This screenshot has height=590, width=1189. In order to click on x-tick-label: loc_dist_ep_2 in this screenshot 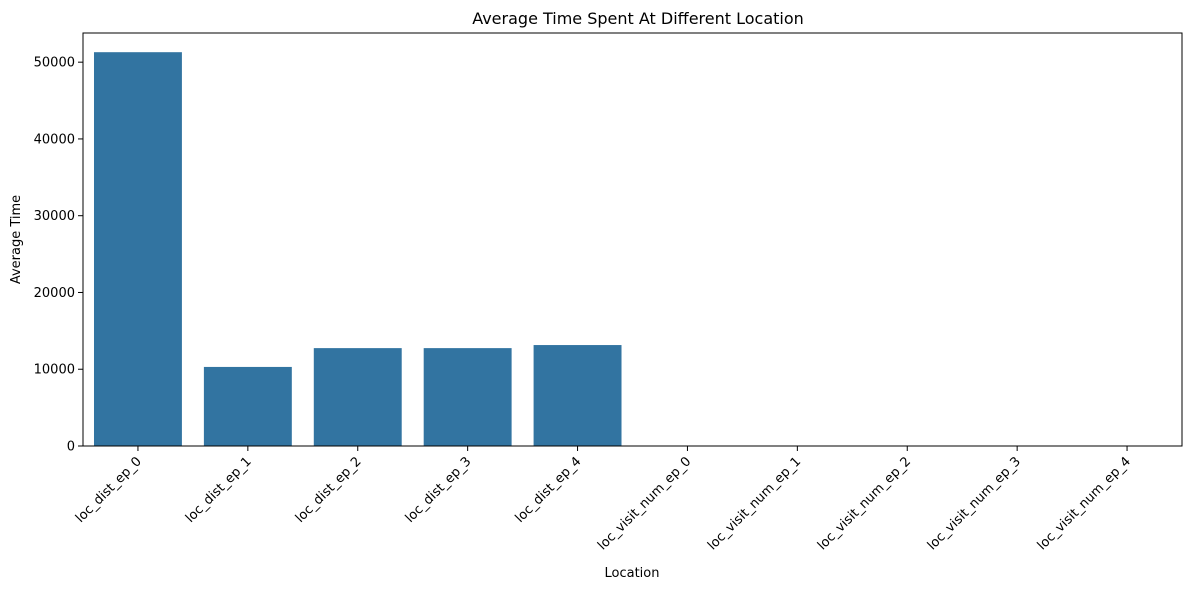, I will do `click(329, 490)`.